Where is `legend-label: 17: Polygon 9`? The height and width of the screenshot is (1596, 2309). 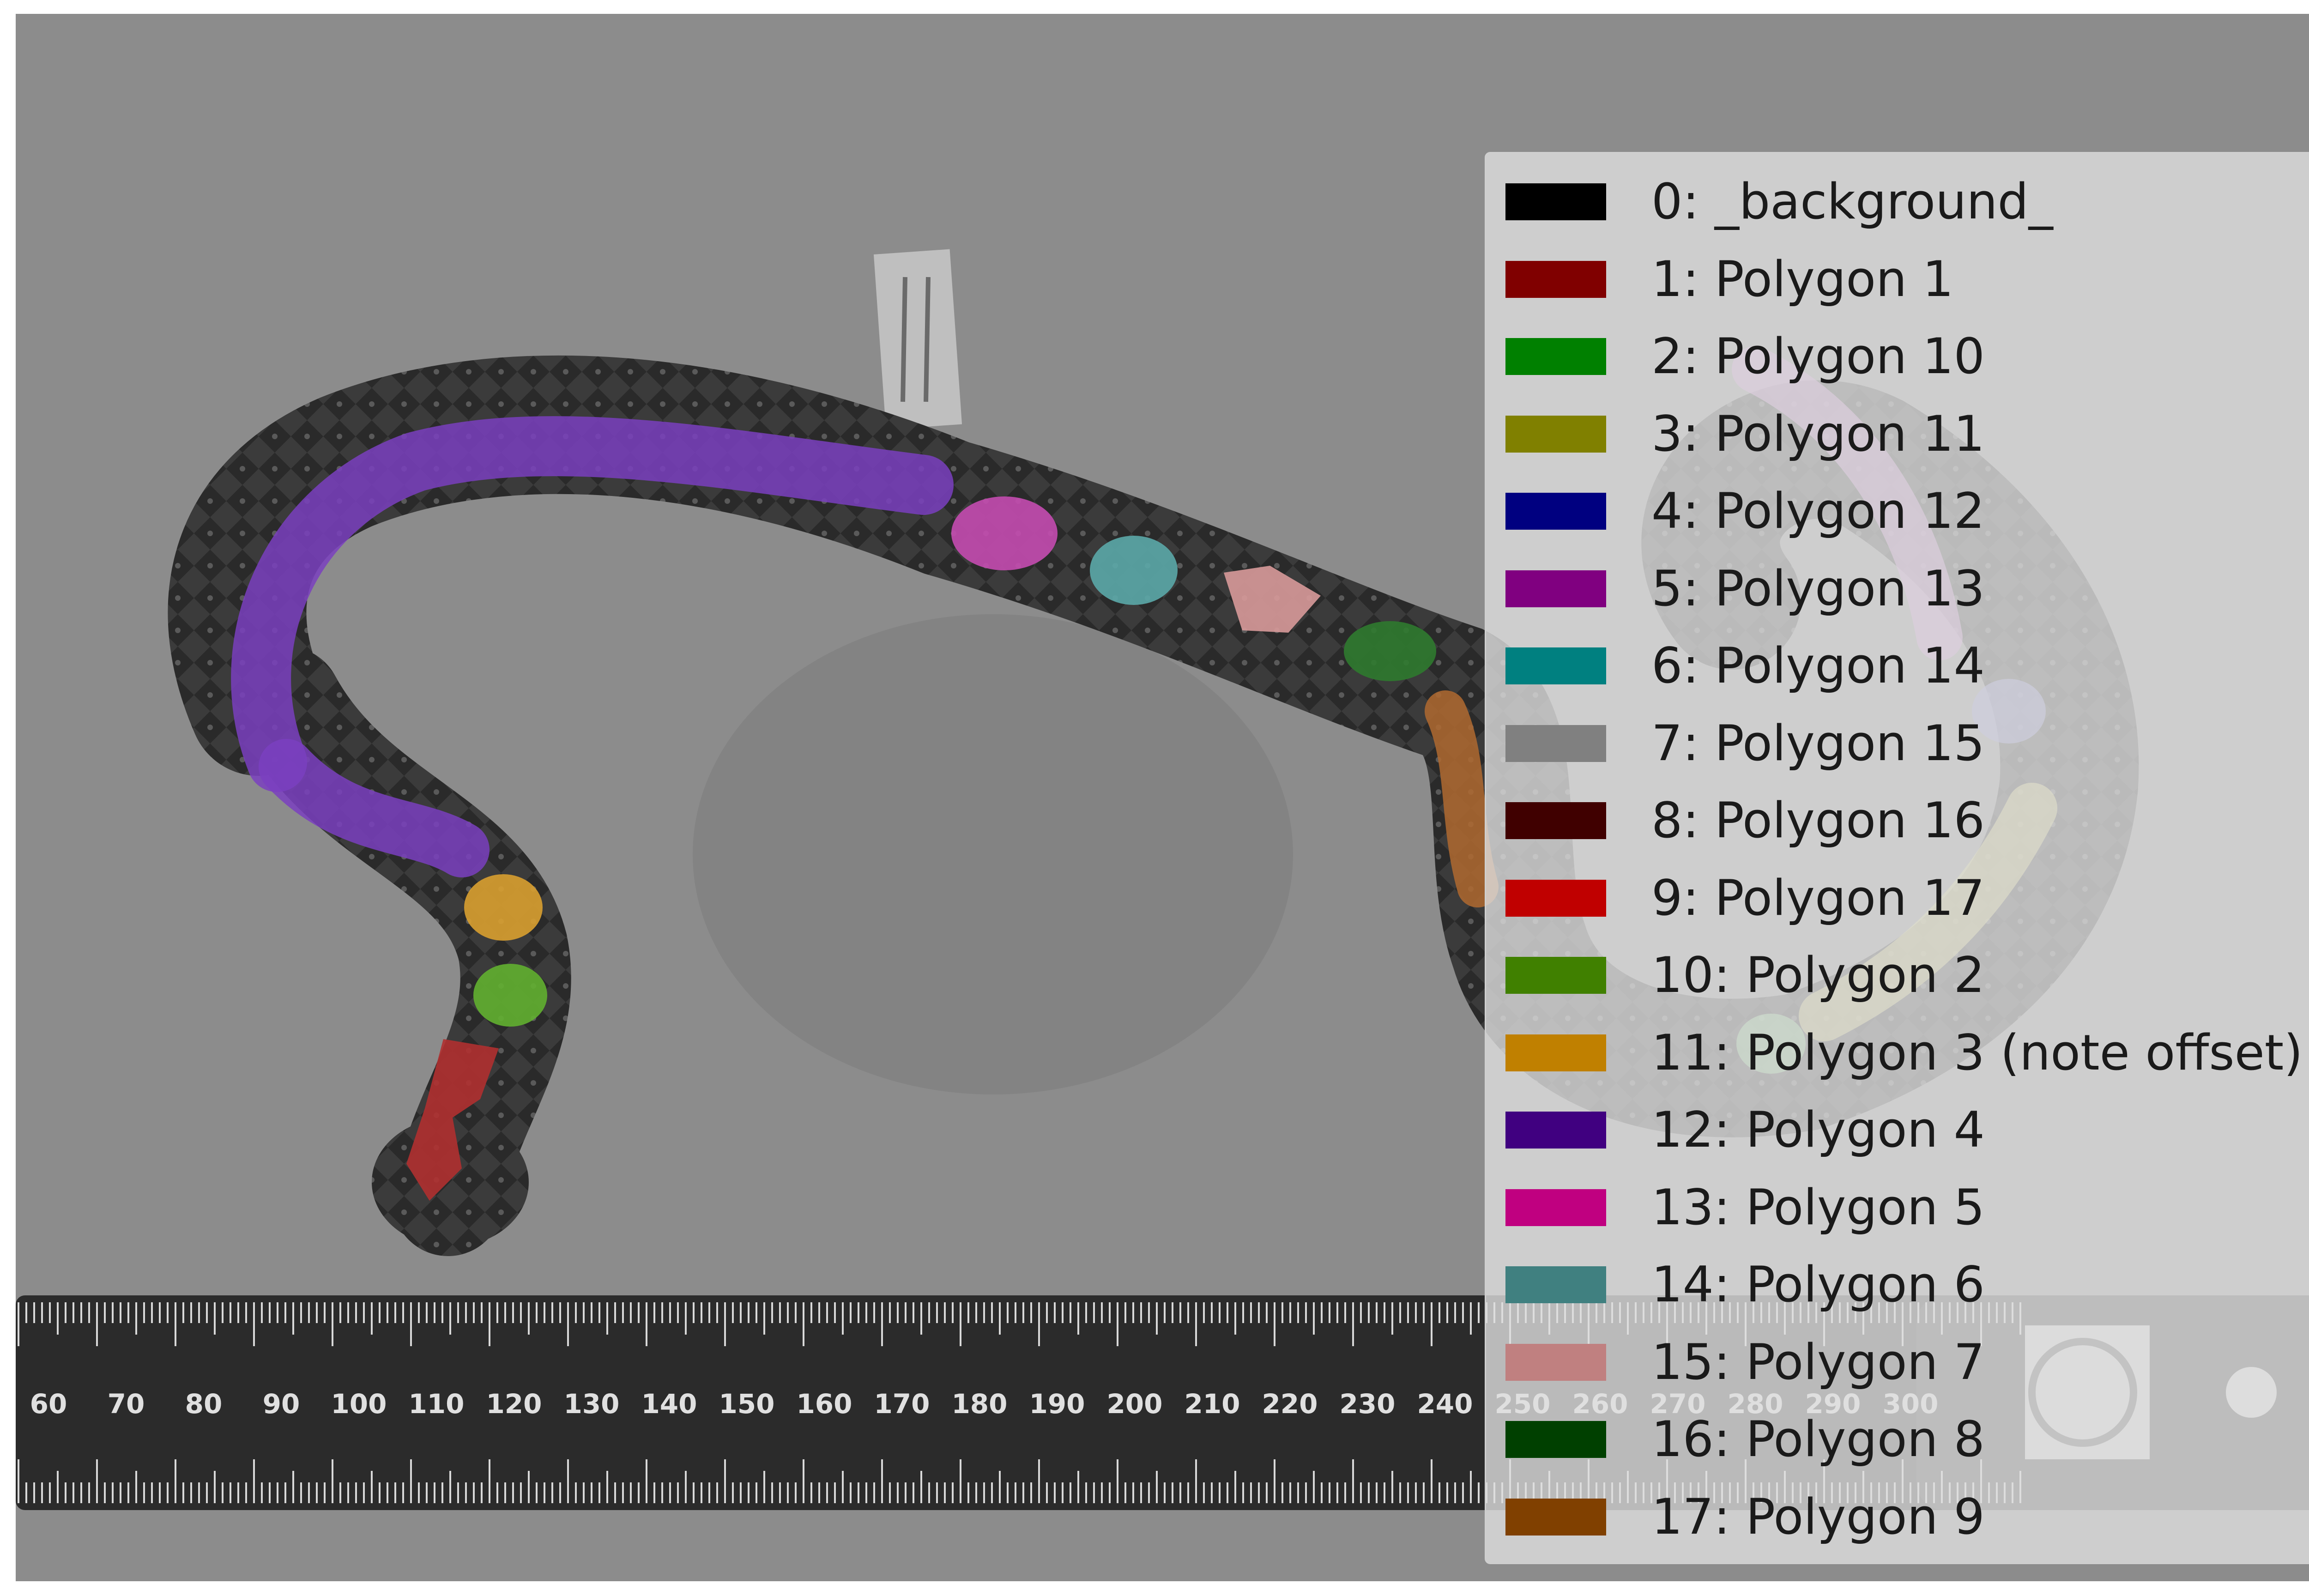
legend-label: 17: Polygon 9 is located at coordinates (1818, 1516).